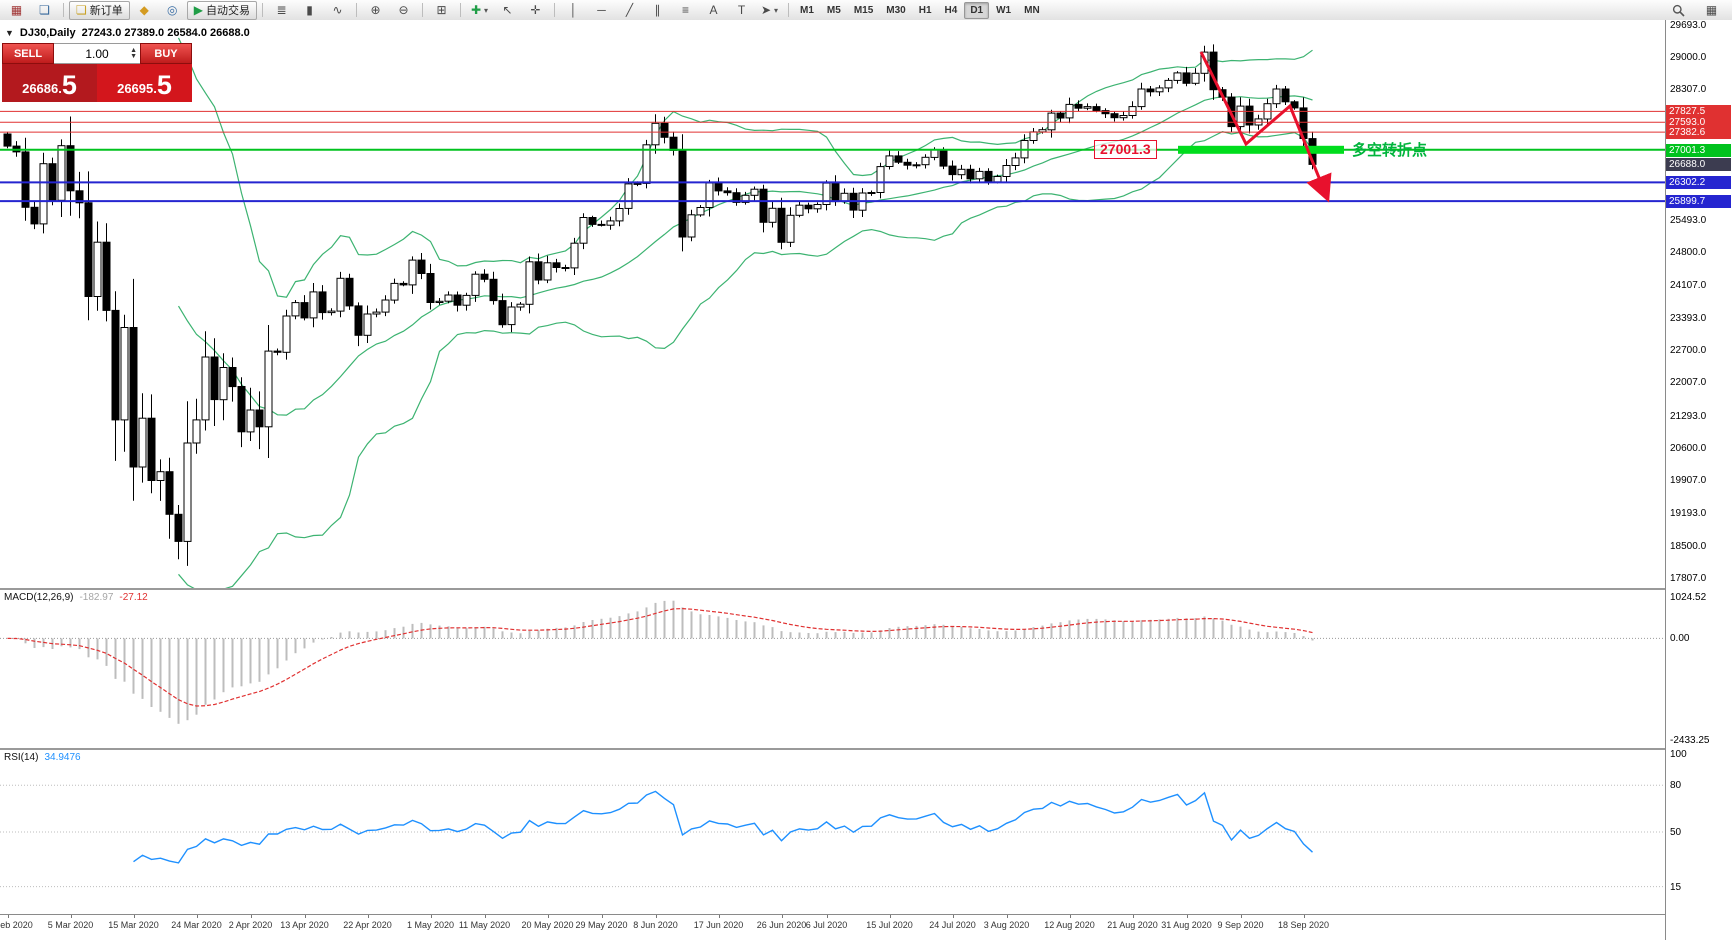 This screenshot has width=1732, height=940. I want to click on zoom-in-icon: ⊕, so click(375, 10).